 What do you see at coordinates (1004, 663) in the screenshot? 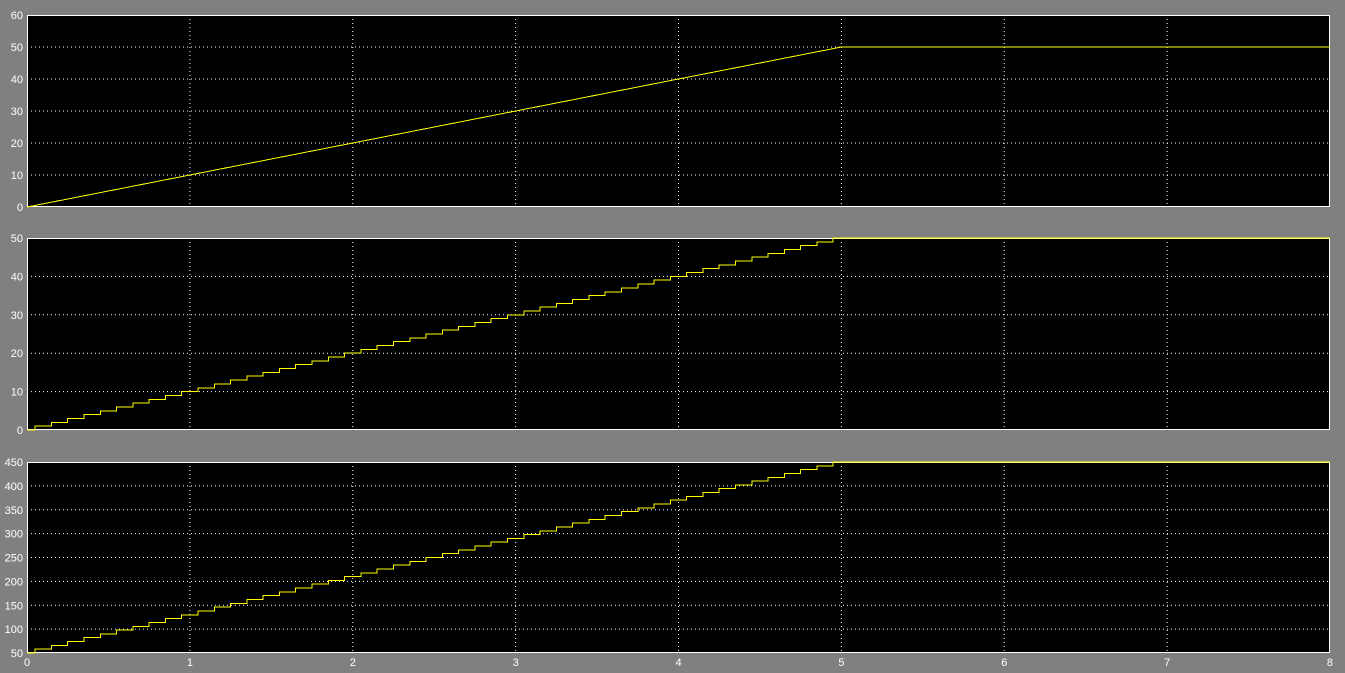
I see `x-tick-label: 6` at bounding box center [1004, 663].